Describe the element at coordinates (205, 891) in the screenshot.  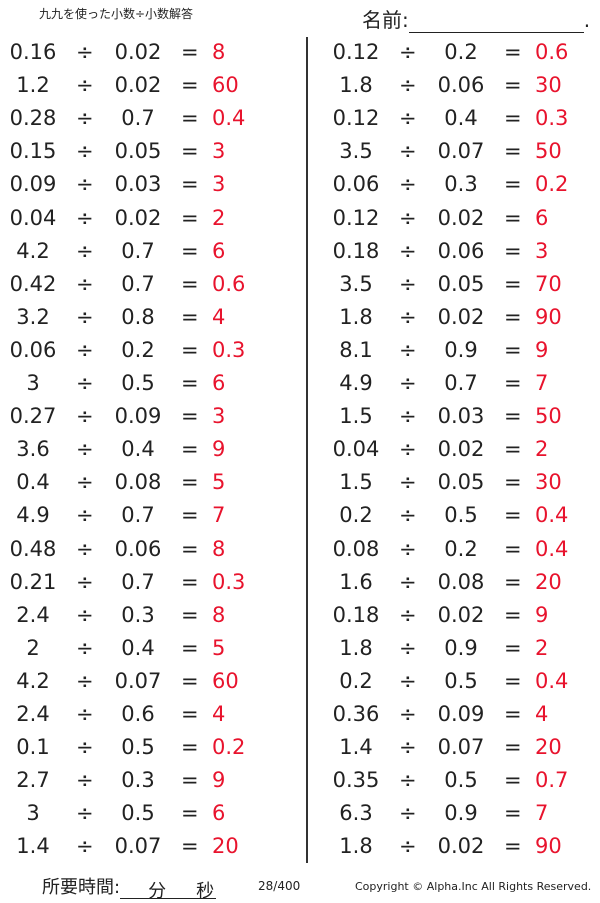
I see `seconds-label: 秒` at that location.